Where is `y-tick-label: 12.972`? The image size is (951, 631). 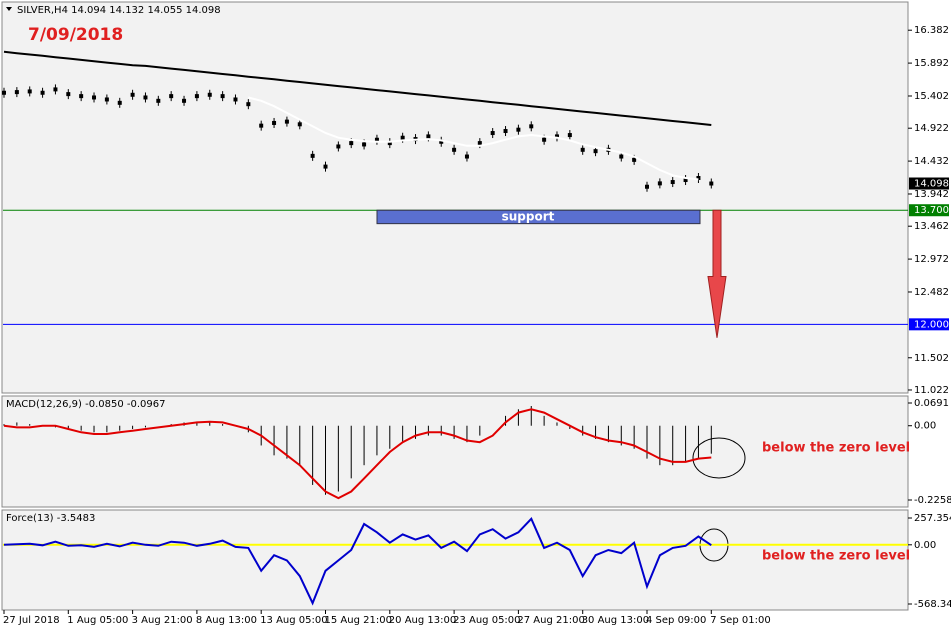 y-tick-label: 12.972 is located at coordinates (931, 259).